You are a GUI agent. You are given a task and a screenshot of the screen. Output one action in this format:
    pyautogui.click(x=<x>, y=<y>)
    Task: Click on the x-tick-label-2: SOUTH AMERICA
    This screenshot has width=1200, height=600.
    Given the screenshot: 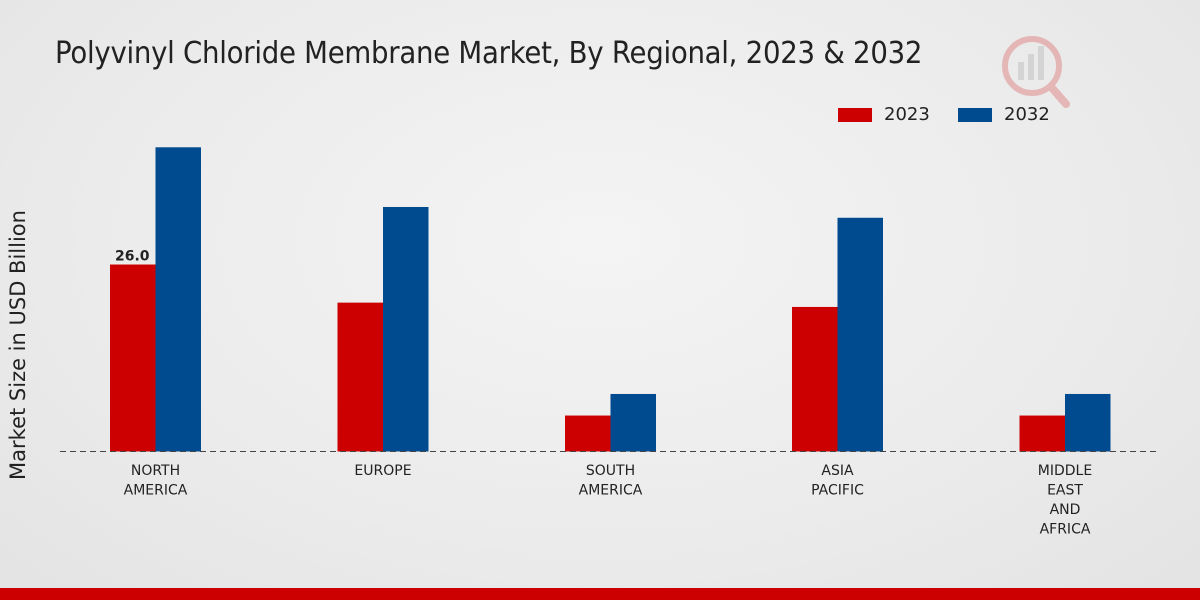 What is the action you would take?
    pyautogui.click(x=611, y=481)
    